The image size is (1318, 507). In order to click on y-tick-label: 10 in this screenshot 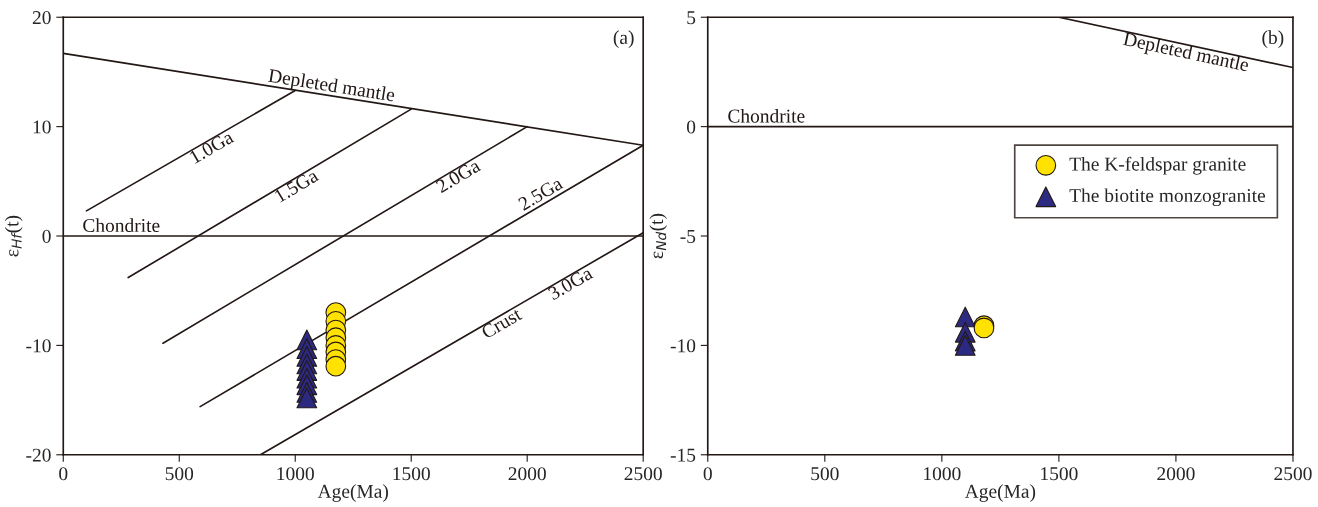, I will do `click(42, 127)`.